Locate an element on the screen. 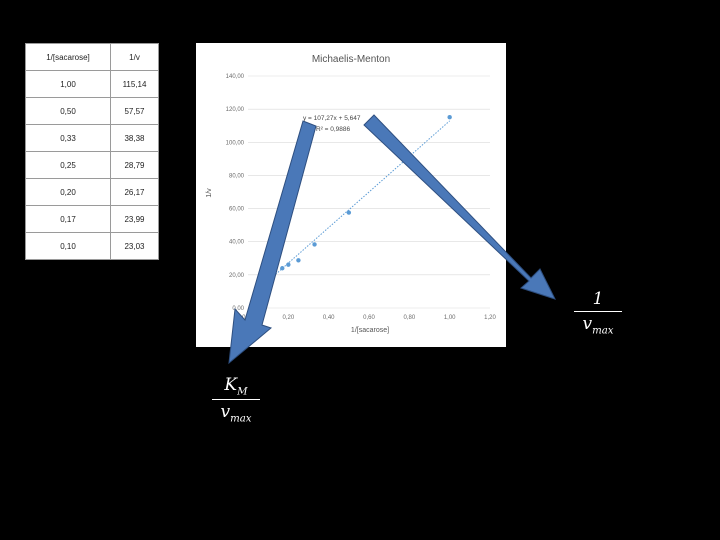 The height and width of the screenshot is (540, 720). arrow-to-intercept-y-icon is located at coordinates (459, 207).